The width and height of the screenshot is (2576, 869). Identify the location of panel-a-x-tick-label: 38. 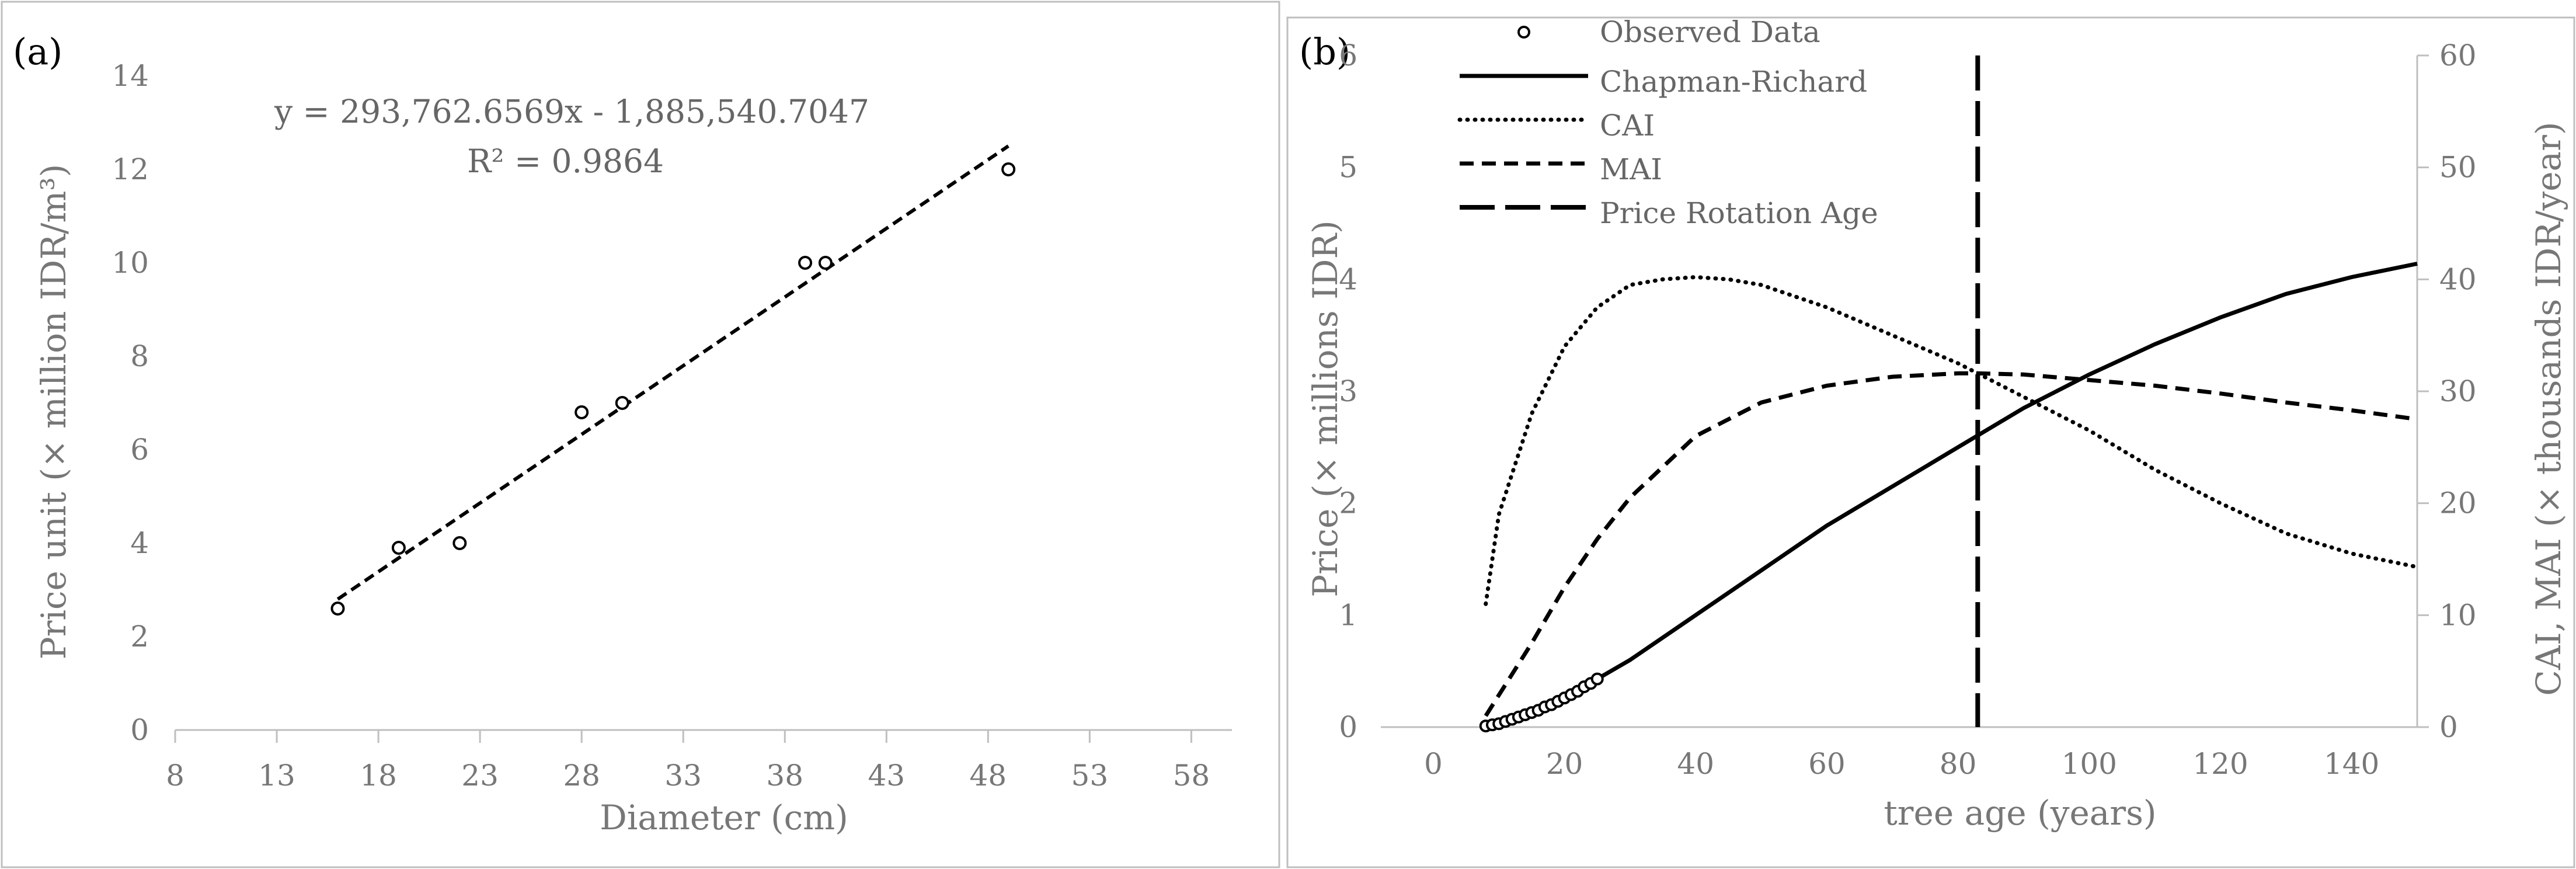
(784, 775).